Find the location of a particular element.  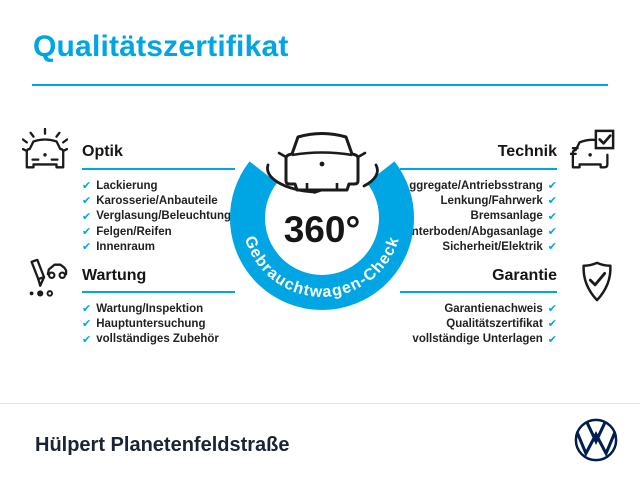

car-shine-icon is located at coordinates (45, 148).